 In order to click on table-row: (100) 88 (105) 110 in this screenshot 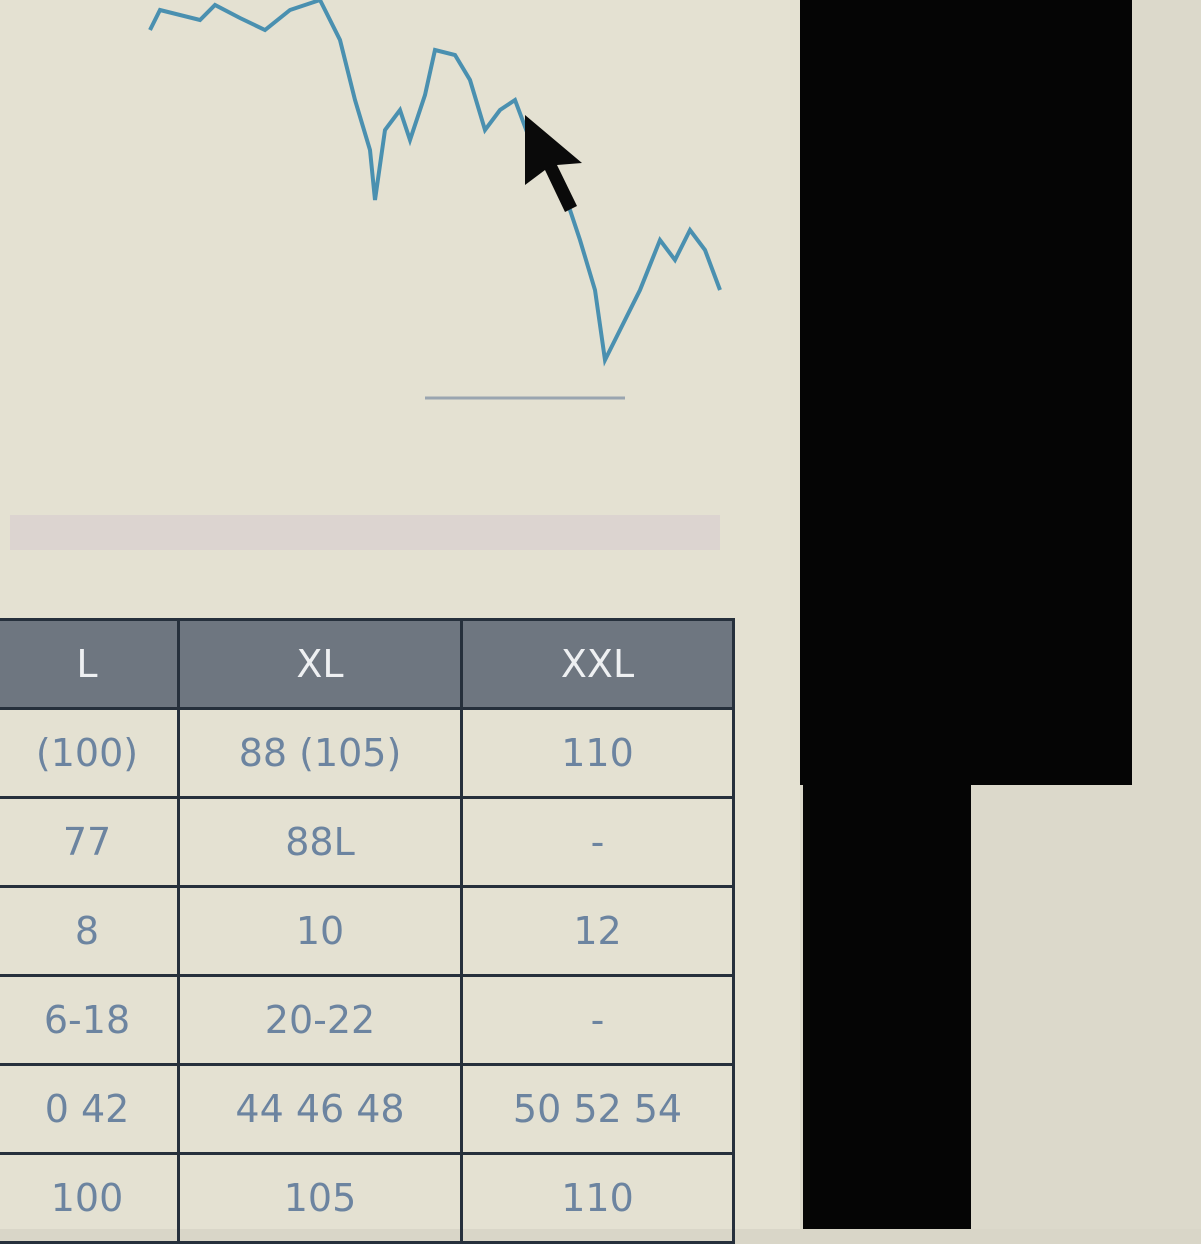, I will do `click(367, 753)`.